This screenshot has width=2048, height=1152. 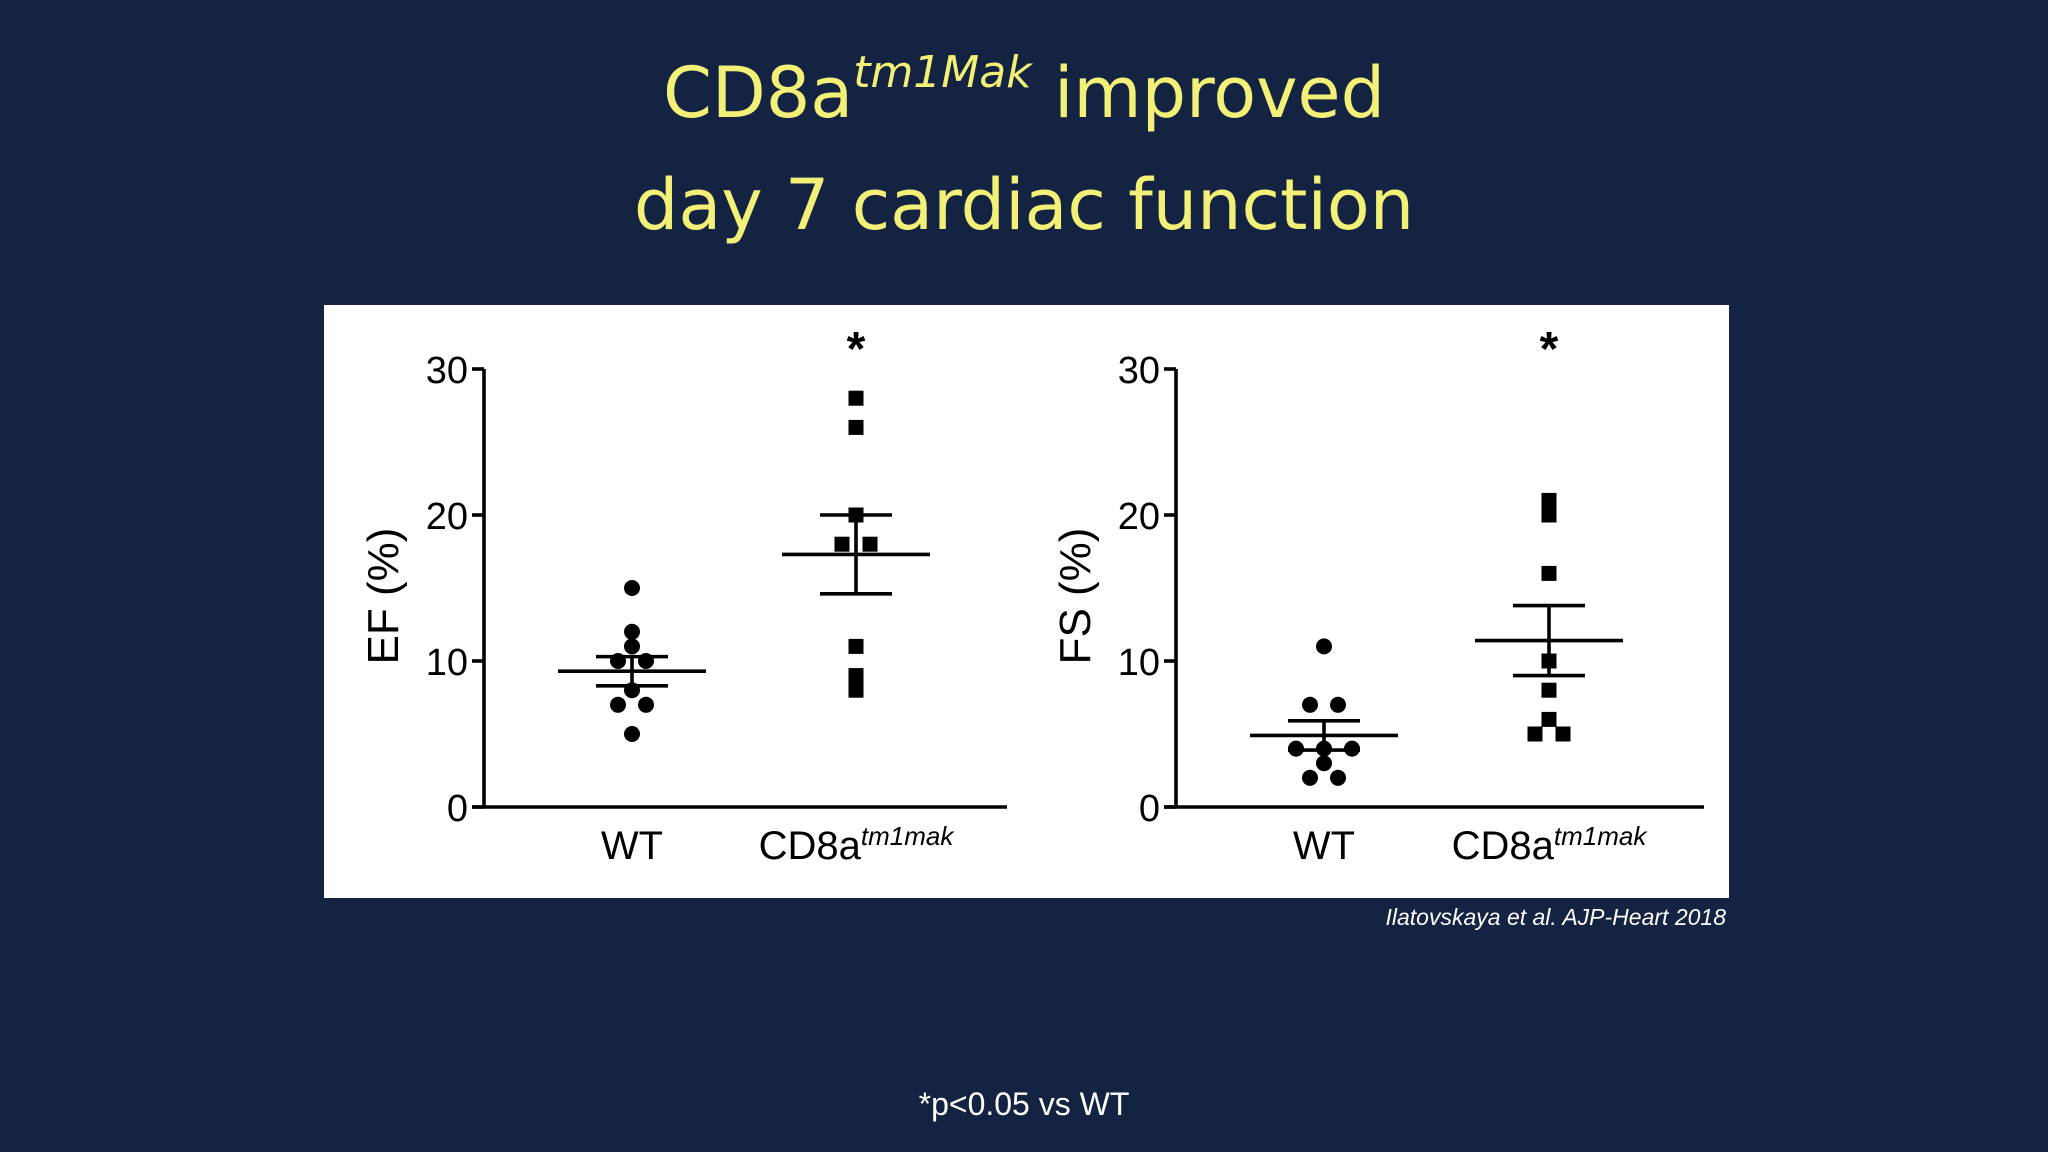 I want to click on title-line-1: CD8atm1Mak improved, so click(x=1024, y=98).